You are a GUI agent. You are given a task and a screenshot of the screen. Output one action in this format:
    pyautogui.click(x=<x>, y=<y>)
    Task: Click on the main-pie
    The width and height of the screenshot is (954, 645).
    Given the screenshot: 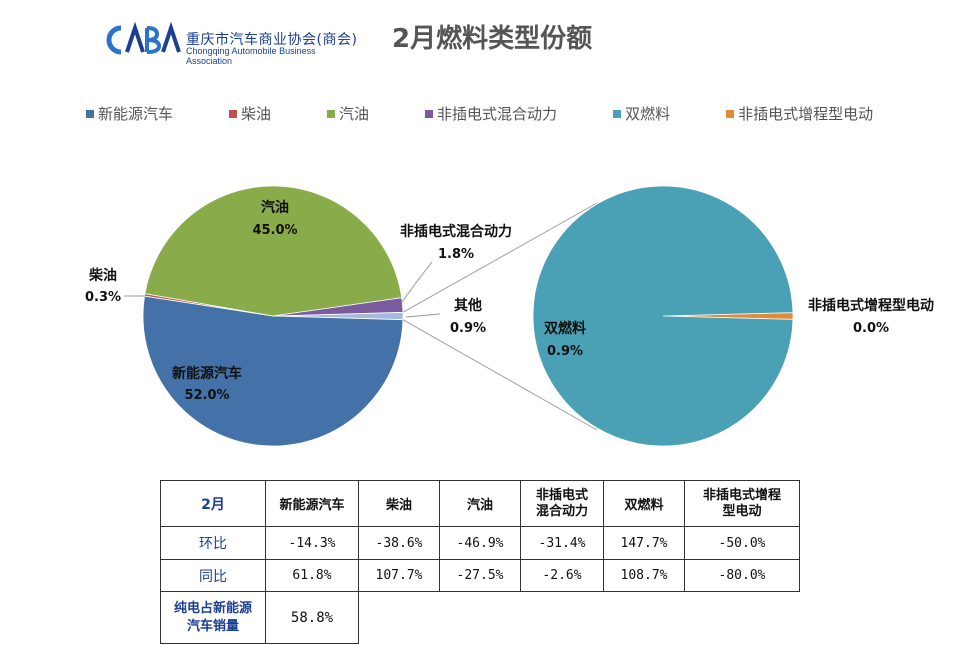 What is the action you would take?
    pyautogui.click(x=273, y=316)
    